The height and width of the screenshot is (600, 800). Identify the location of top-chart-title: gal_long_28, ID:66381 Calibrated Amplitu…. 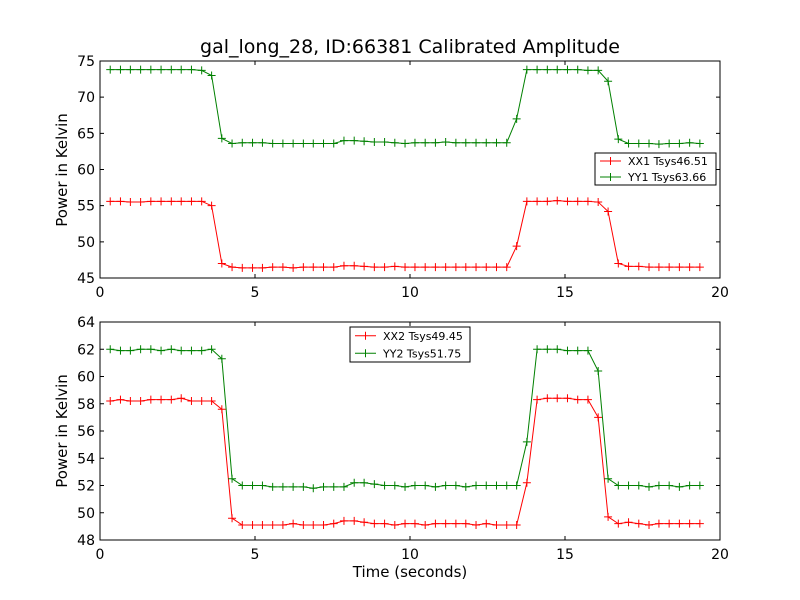
(410, 47).